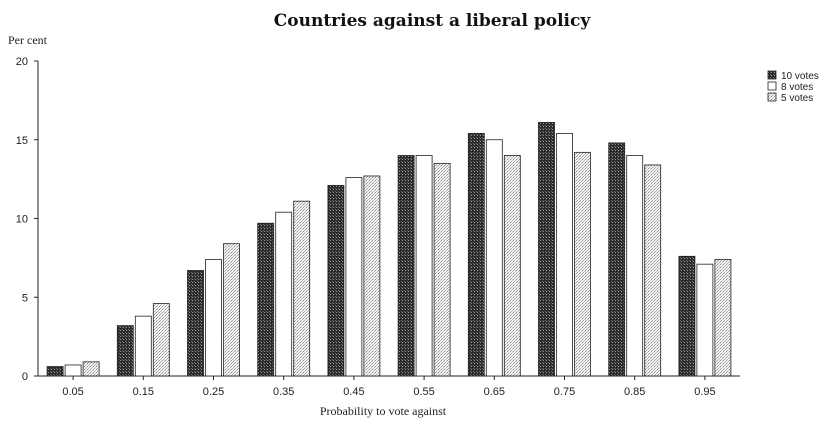 The width and height of the screenshot is (837, 426). What do you see at coordinates (800, 76) in the screenshot?
I see `legend-label: 10 votes` at bounding box center [800, 76].